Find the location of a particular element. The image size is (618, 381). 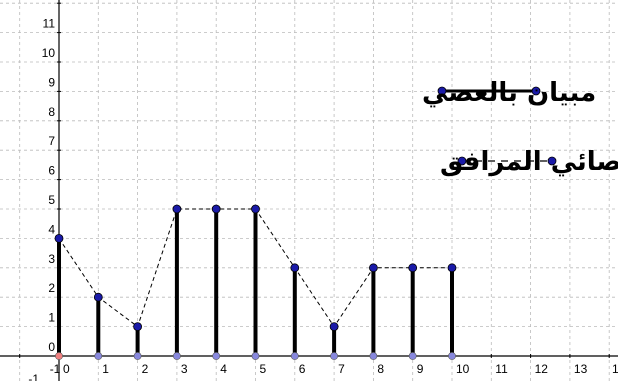

y-tick-label: 8 is located at coordinates (51, 112).